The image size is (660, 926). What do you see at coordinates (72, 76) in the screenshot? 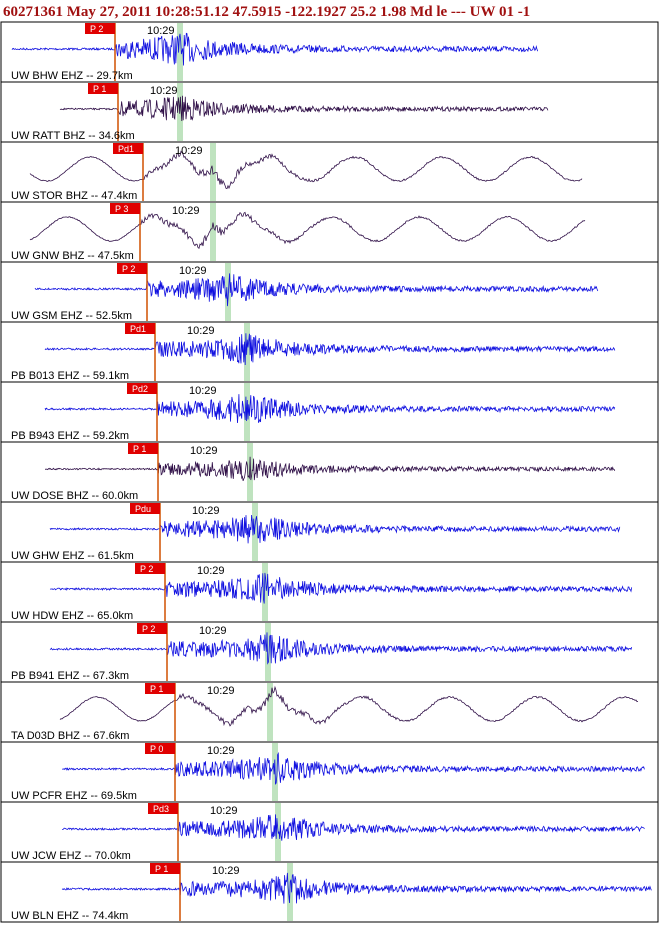
I see `station-label: UW BHW EHZ -- 29.7km` at bounding box center [72, 76].